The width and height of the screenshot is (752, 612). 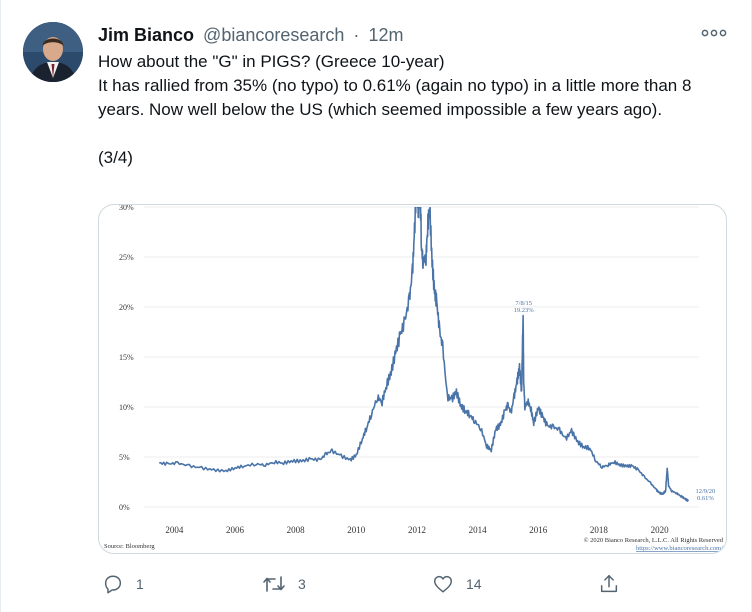 I want to click on y-tick-label: 0%, so click(x=124, y=507).